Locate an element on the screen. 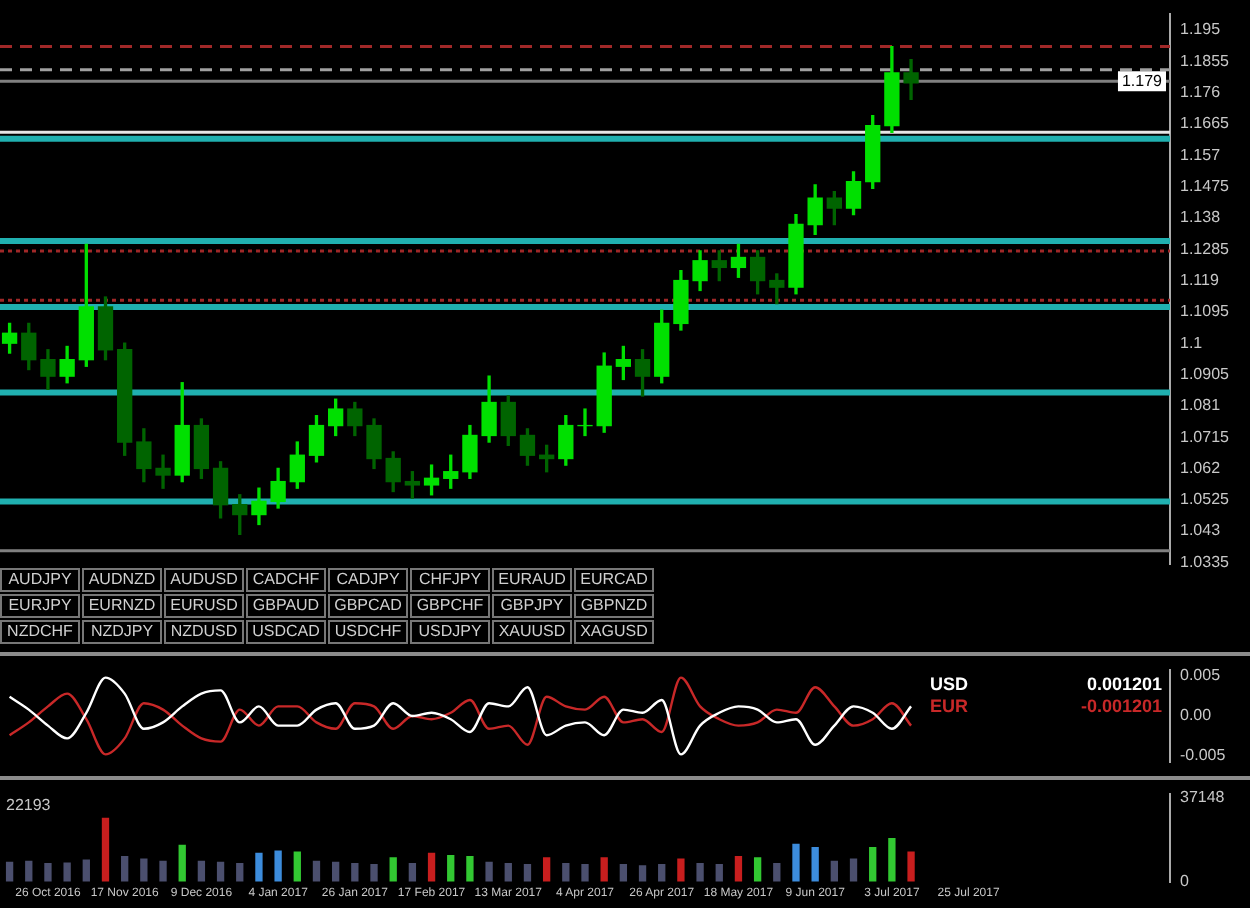 The height and width of the screenshot is (908, 1250). y-tick-label: 1.1285 is located at coordinates (1205, 248).